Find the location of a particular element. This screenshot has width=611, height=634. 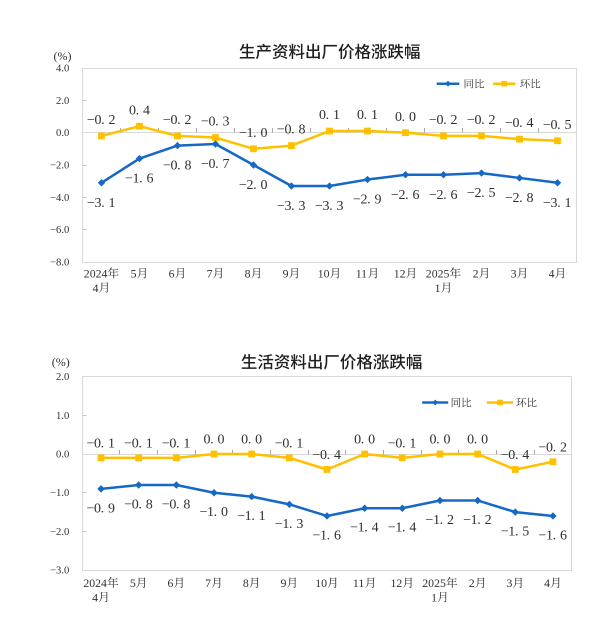

svg-text: −2.8 is located at coordinates (519, 198).